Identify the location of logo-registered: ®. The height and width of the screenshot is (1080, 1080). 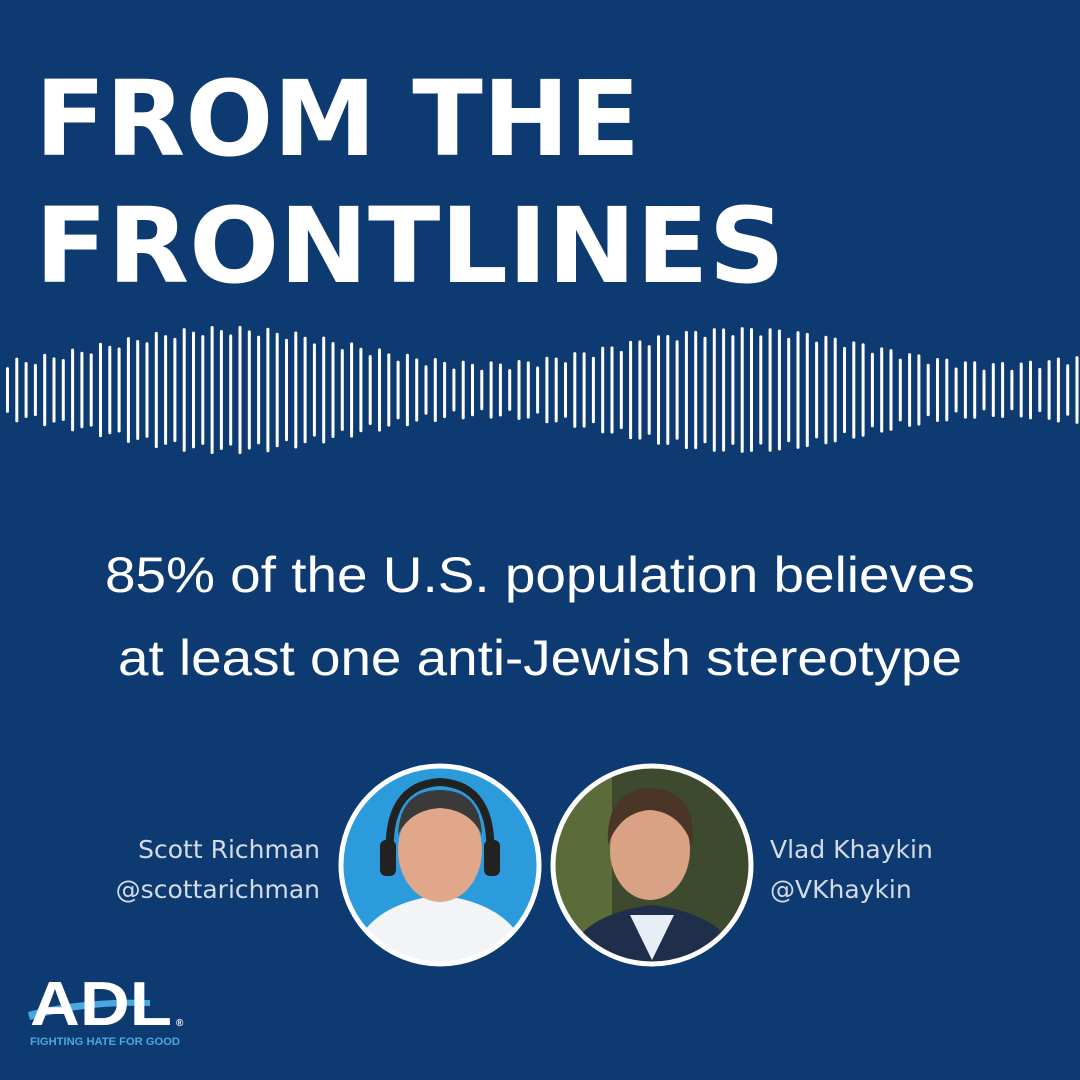
(180, 1023).